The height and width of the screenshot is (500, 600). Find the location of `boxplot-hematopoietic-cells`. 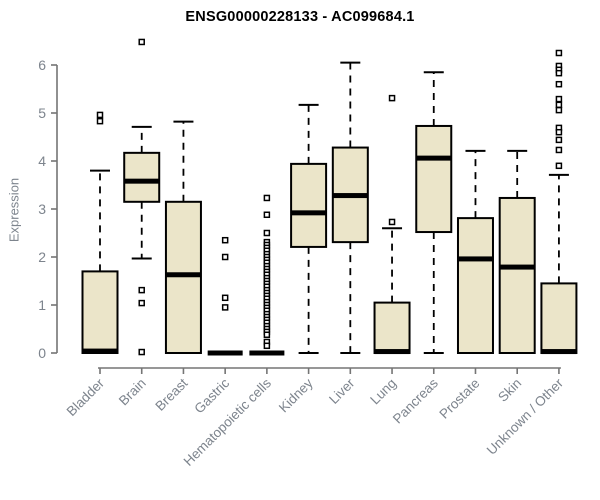

boxplot-hematopoietic-cells is located at coordinates (267, 275).